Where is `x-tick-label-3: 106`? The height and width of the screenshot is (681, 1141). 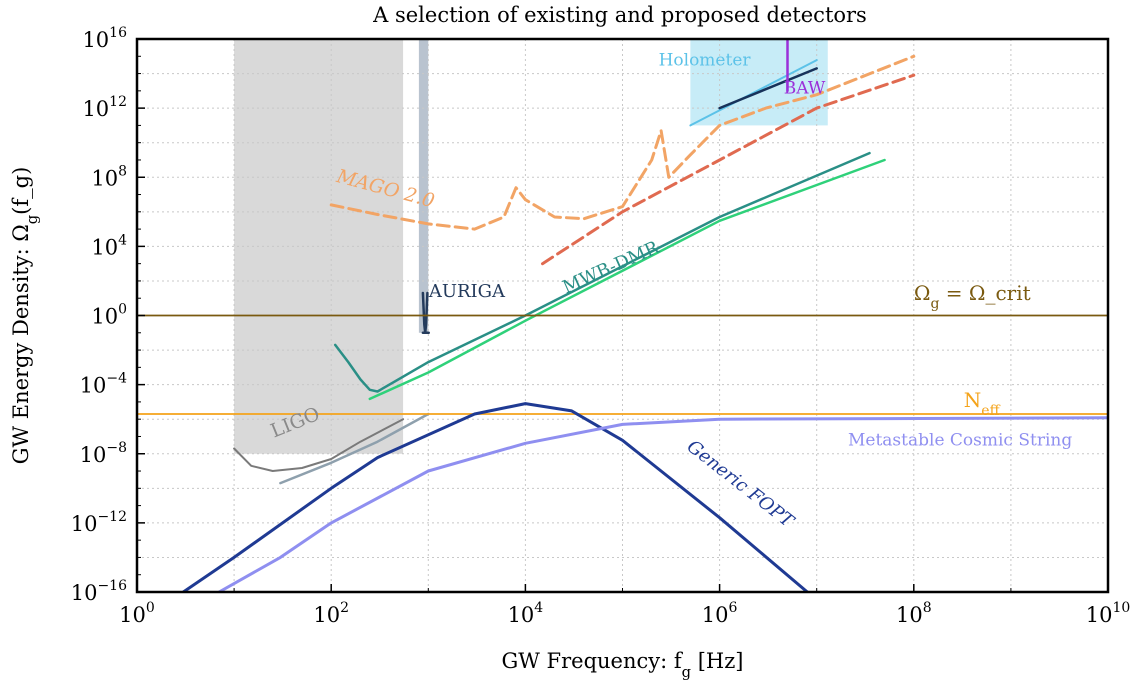 x-tick-label-3: 106 is located at coordinates (720, 613).